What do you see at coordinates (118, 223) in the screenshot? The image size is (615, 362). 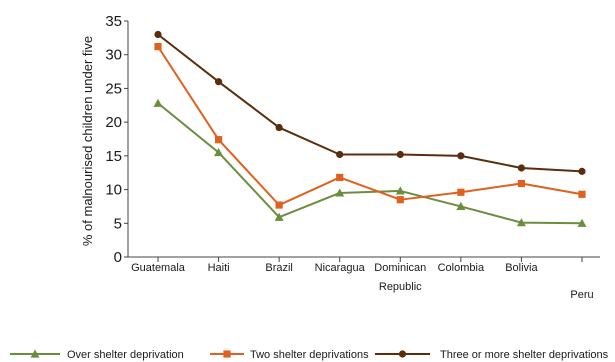 I see `y-tick-label: 5` at bounding box center [118, 223].